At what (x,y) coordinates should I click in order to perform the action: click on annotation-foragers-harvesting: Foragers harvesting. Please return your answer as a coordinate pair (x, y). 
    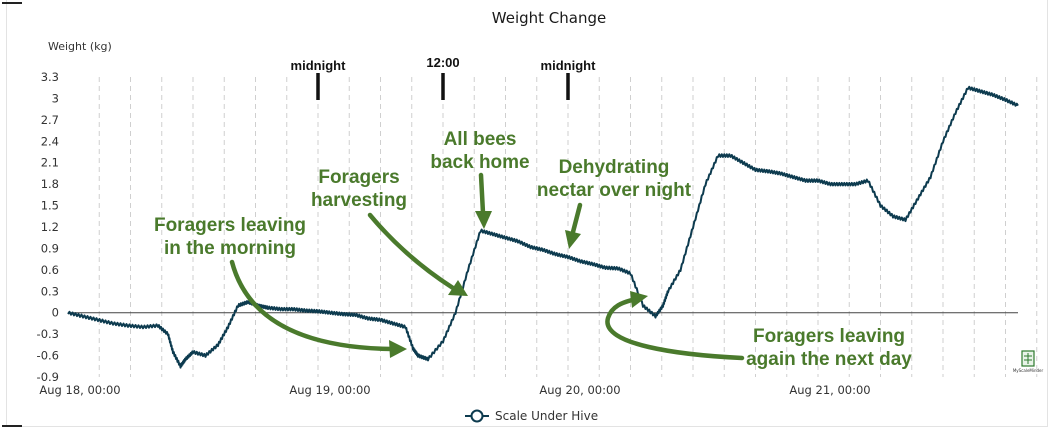
    Looking at the image, I should click on (359, 189).